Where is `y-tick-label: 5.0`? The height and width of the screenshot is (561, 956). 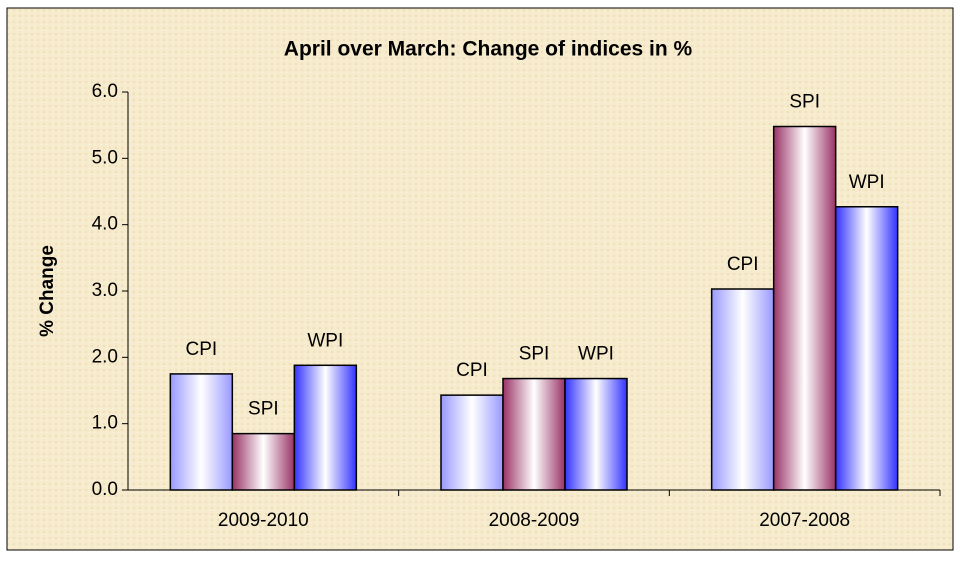
y-tick-label: 5.0 is located at coordinates (105, 157).